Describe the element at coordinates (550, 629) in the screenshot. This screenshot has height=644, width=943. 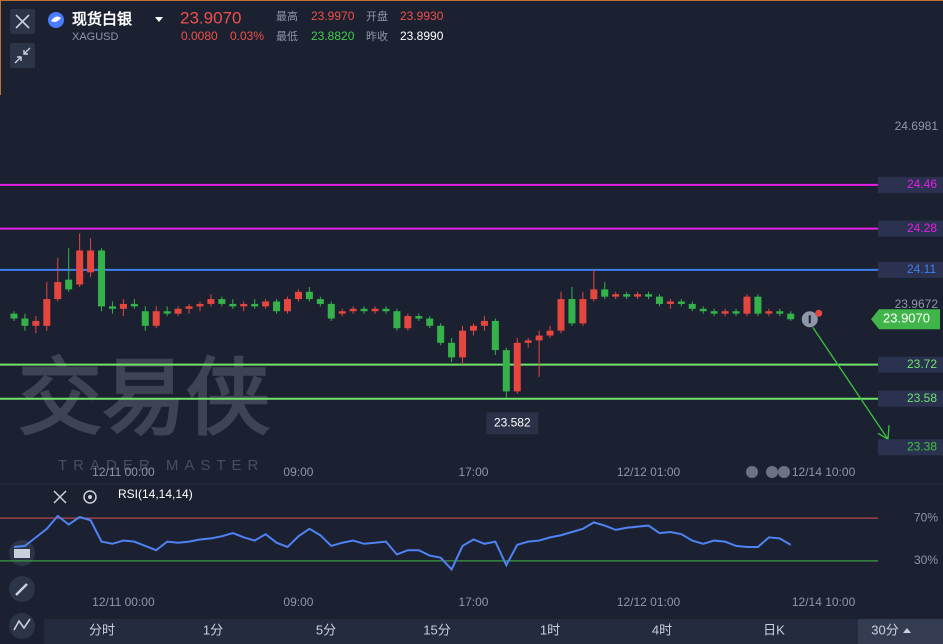
I see `period-button: 1时` at that location.